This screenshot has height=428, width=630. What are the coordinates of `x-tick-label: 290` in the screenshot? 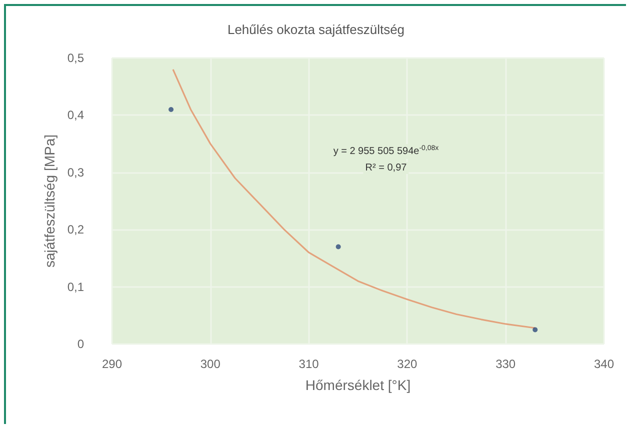 It's located at (112, 364).